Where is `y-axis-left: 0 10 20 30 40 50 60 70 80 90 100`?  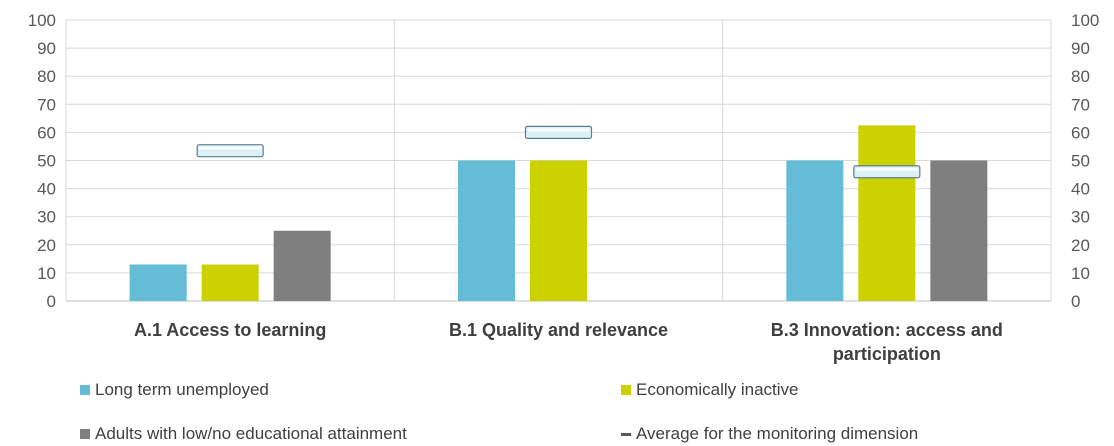
y-axis-left: 0 10 20 30 40 50 60 70 80 90 100 is located at coordinates (42, 161).